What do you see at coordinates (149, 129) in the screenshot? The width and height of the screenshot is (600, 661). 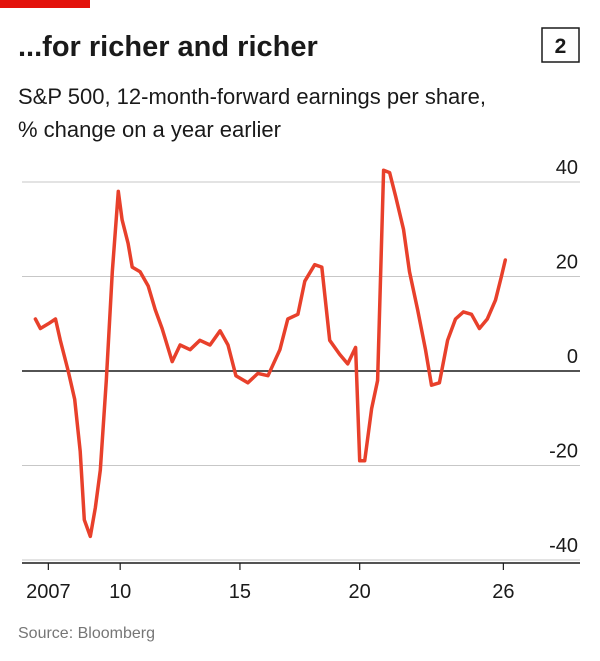 I see `subtitle: % change on a year earlier` at bounding box center [149, 129].